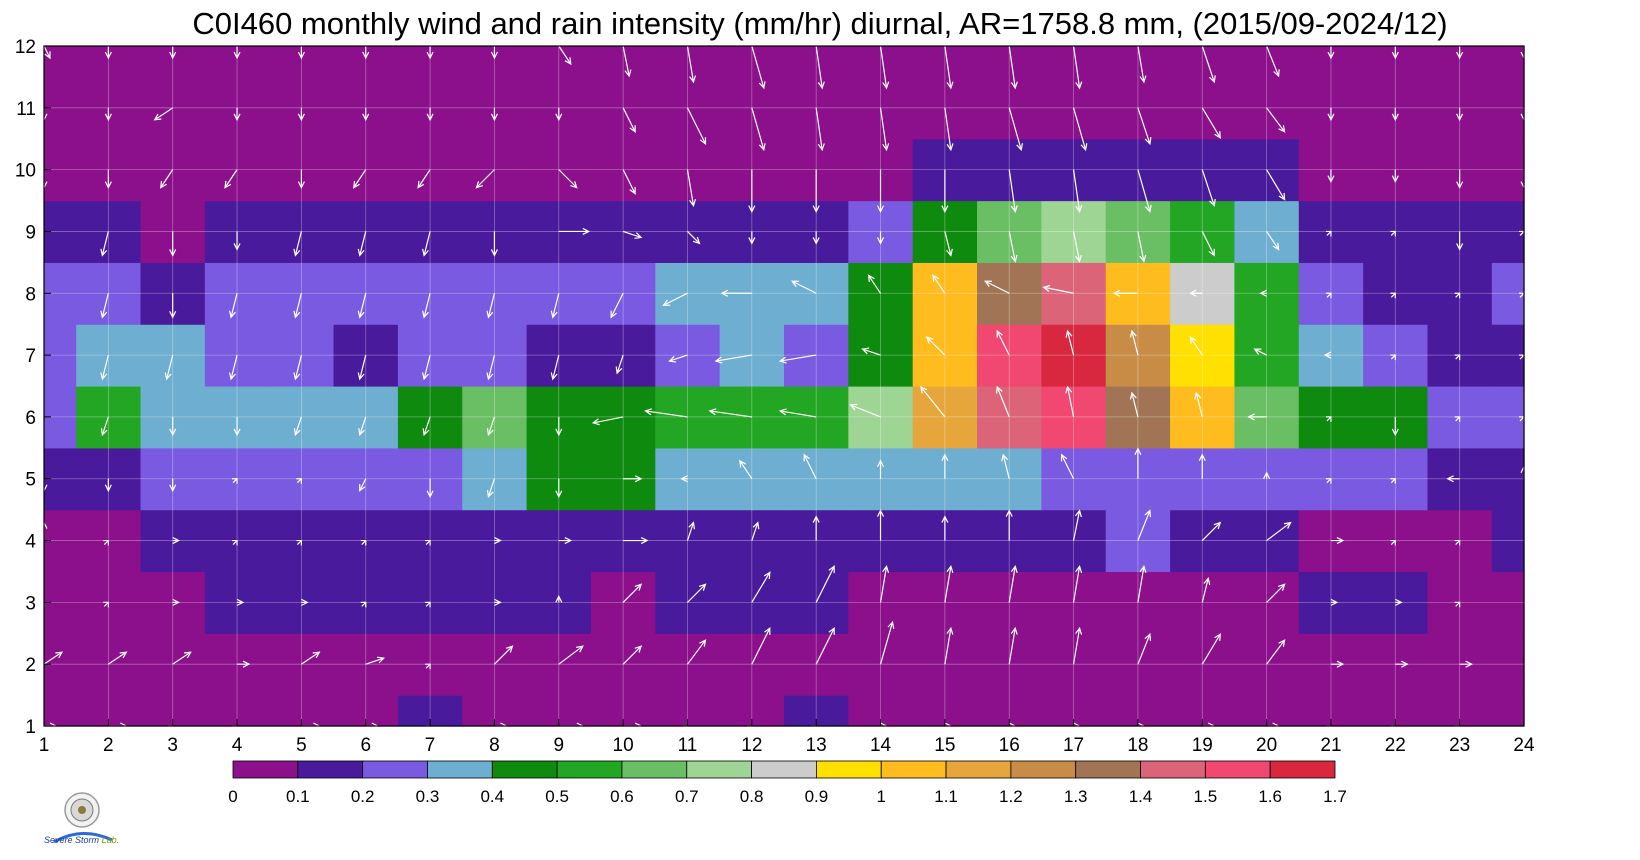 The height and width of the screenshot is (860, 1640). Describe the element at coordinates (1137, 745) in the screenshot. I see `x-tick-label: 18` at that location.